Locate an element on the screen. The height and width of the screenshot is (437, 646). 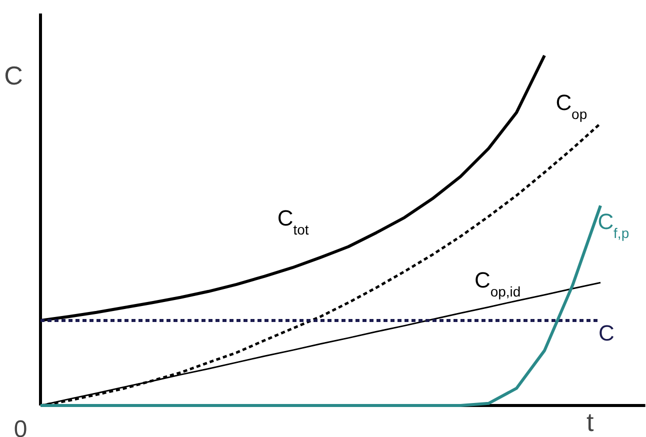
y-axis-title: C is located at coordinates (13, 75).